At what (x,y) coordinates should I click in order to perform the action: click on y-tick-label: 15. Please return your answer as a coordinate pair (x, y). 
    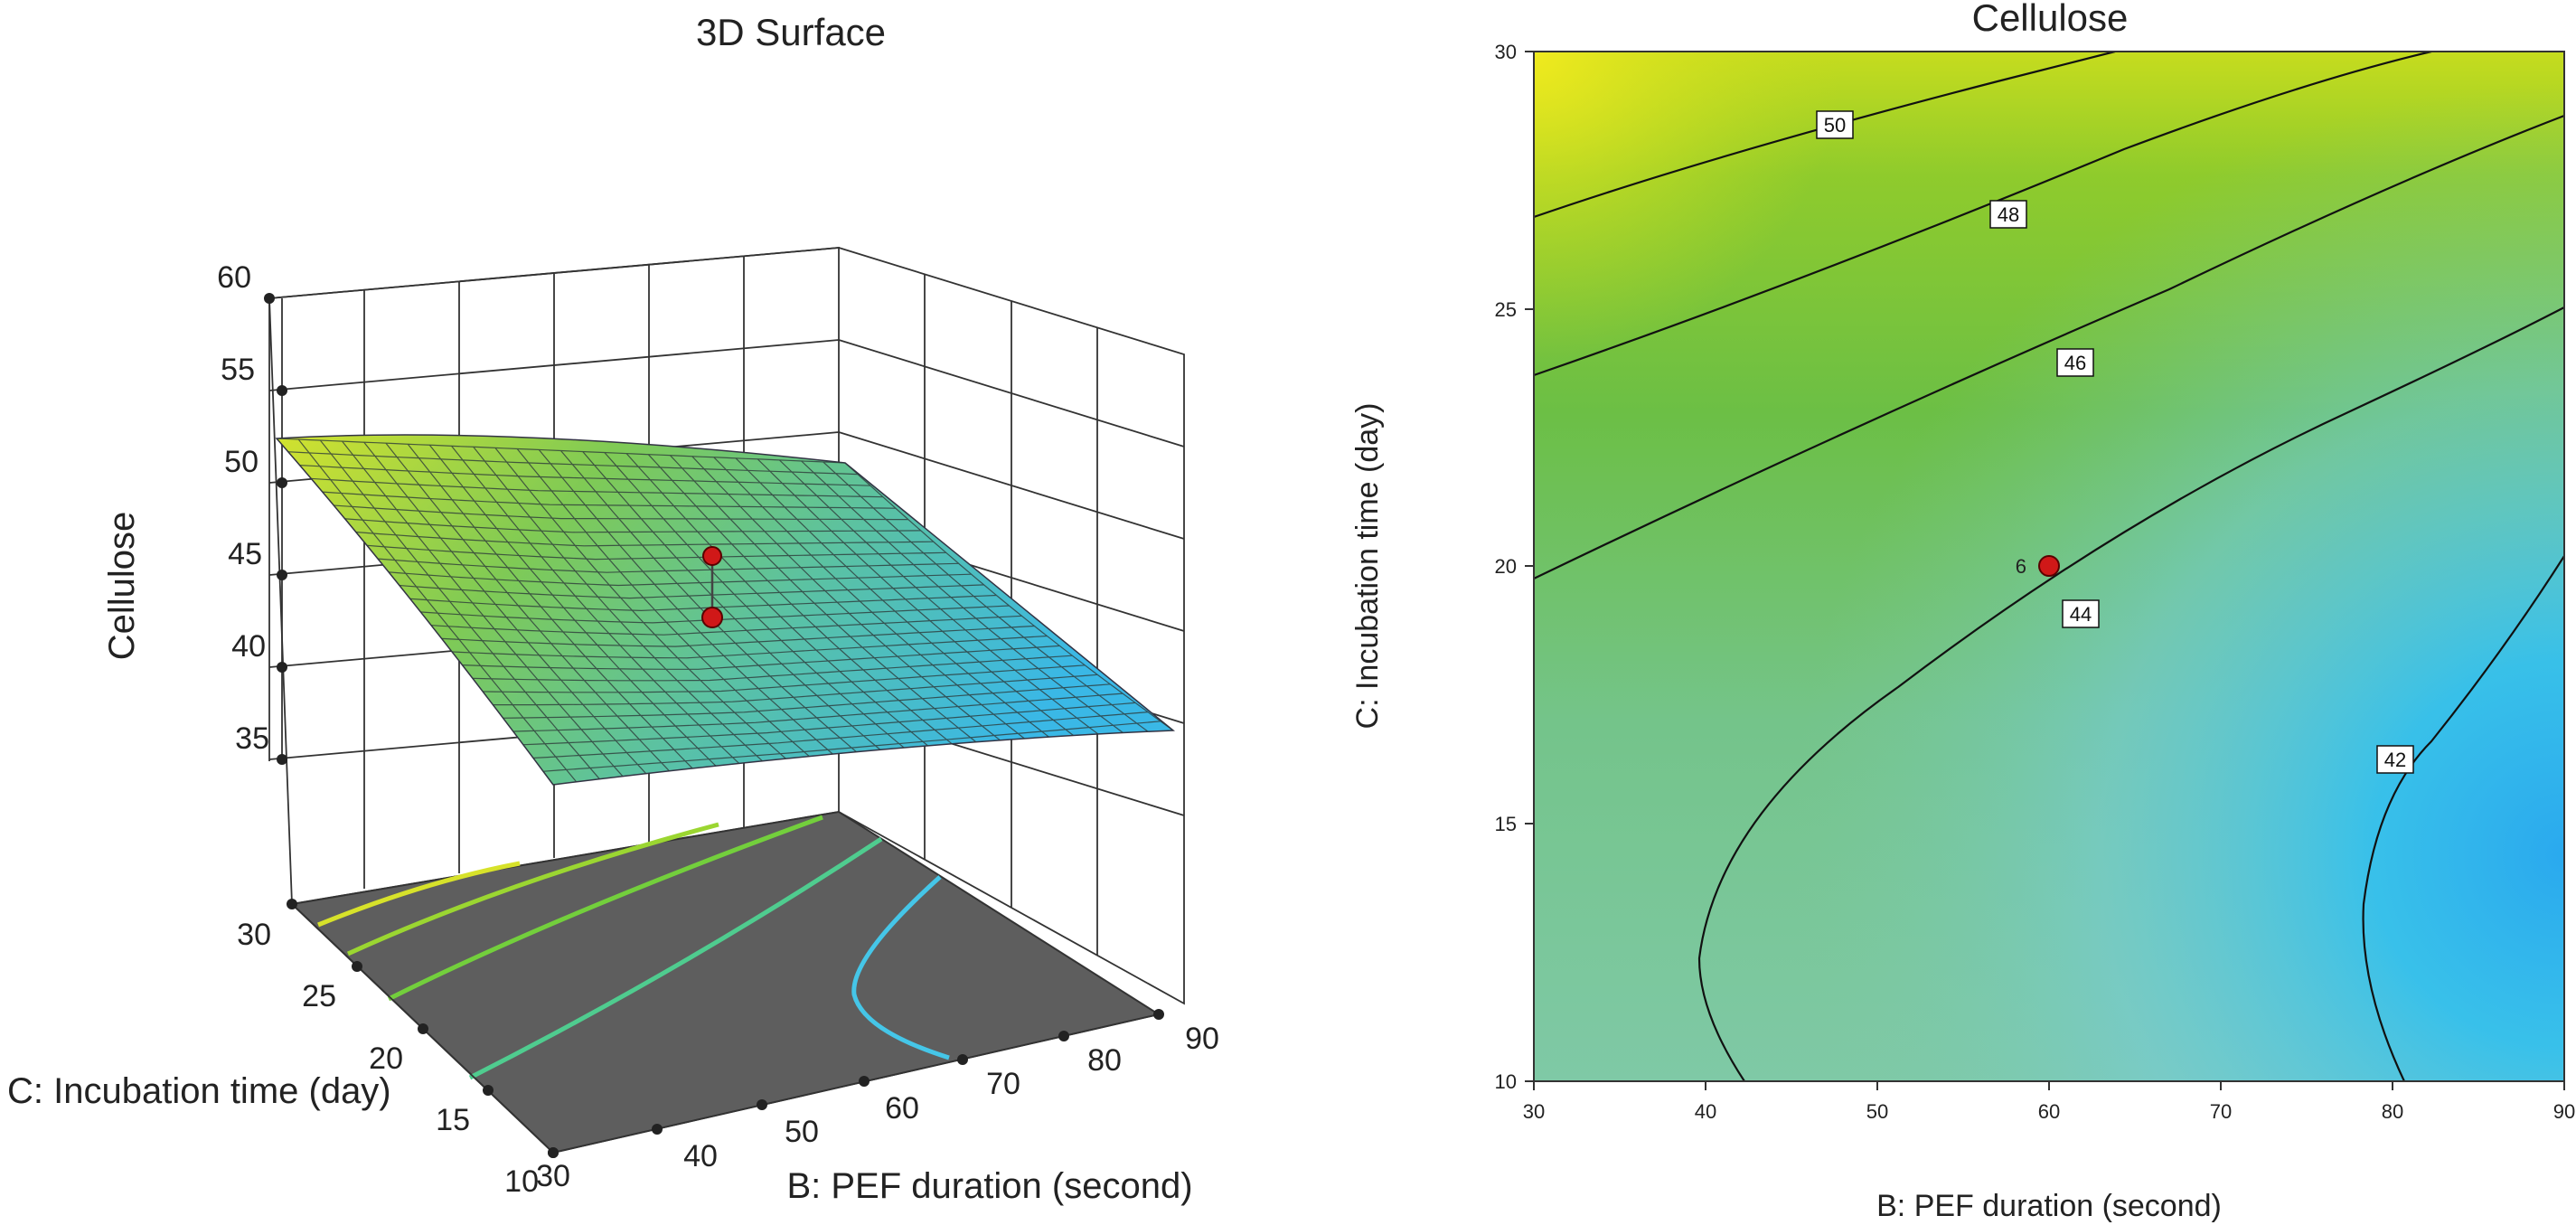
    Looking at the image, I should click on (453, 1120).